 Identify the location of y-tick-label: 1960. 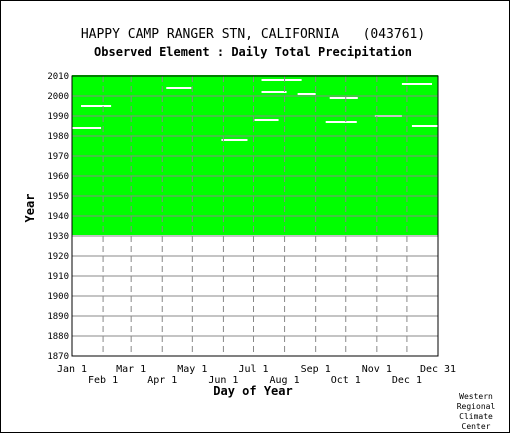
(58, 177).